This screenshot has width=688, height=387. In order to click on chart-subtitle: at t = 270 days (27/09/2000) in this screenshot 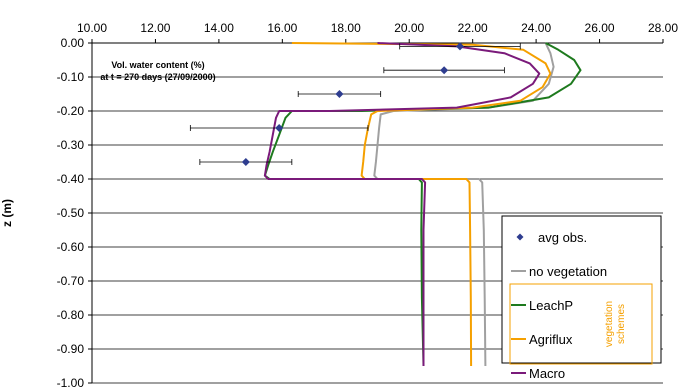, I will do `click(157, 77)`.